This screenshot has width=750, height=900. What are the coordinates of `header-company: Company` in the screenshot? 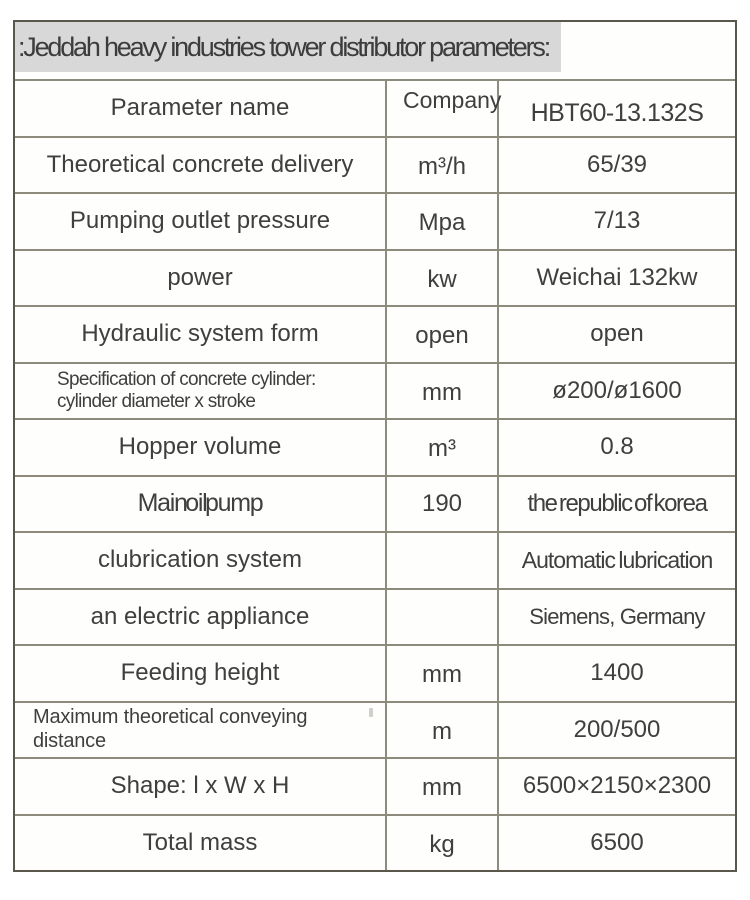 It's located at (443, 108).